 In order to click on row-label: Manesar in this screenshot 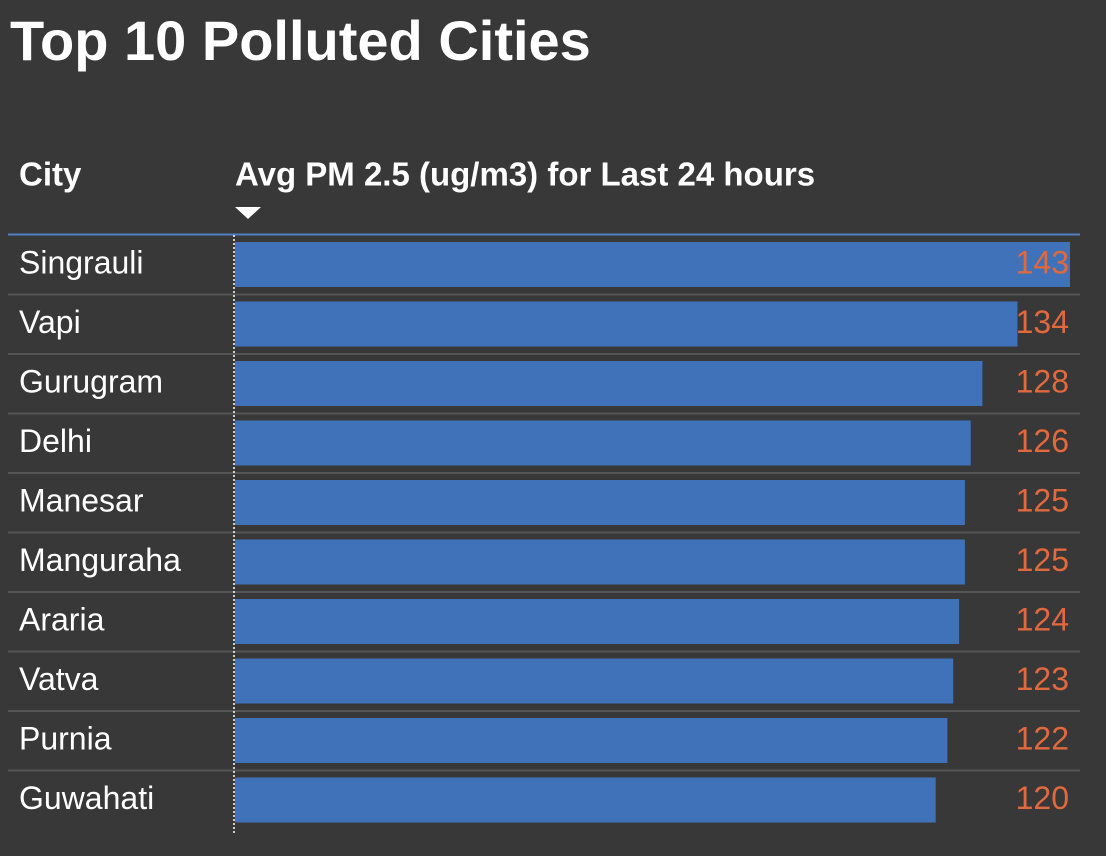, I will do `click(81, 500)`.